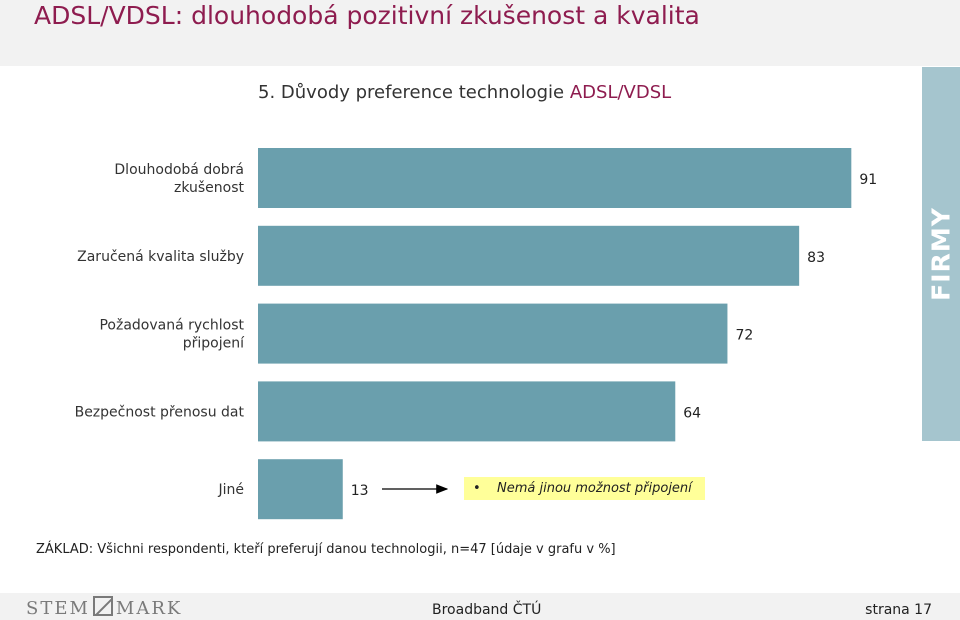 The height and width of the screenshot is (620, 960). Describe the element at coordinates (58, 608) in the screenshot. I see `logo-left-text: STEM` at that location.